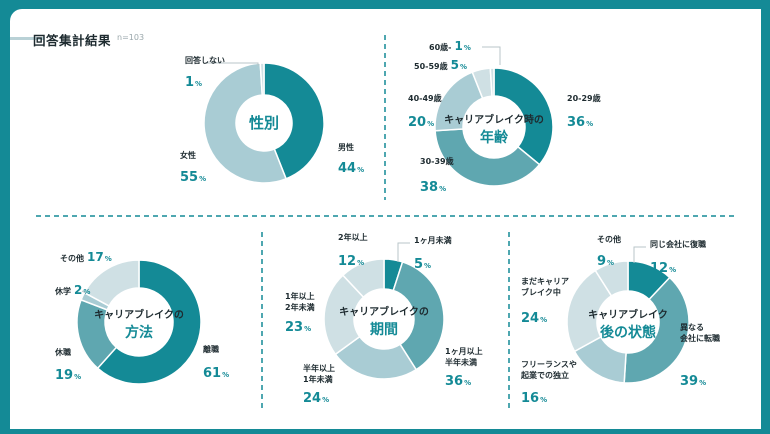 Image resolution: width=770 pixels, height=434 pixels. I want to click on slice-label: 半年以上, so click(319, 368).